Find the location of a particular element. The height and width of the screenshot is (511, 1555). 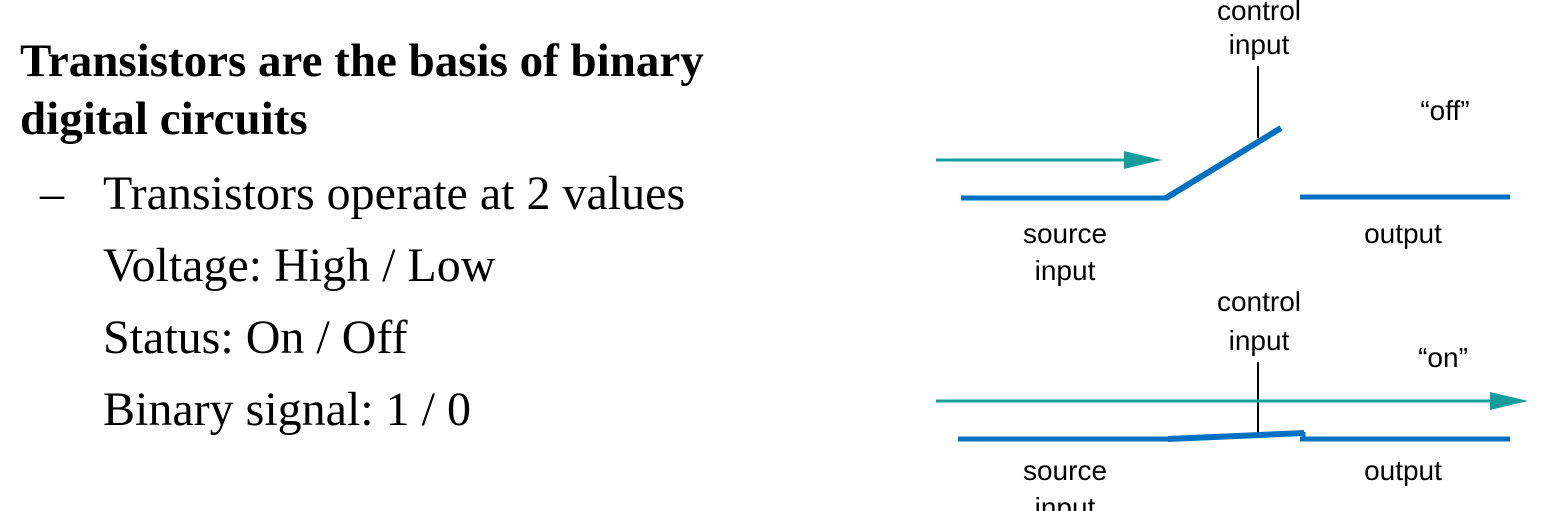

off-state-label: “off” is located at coordinates (1444, 110).